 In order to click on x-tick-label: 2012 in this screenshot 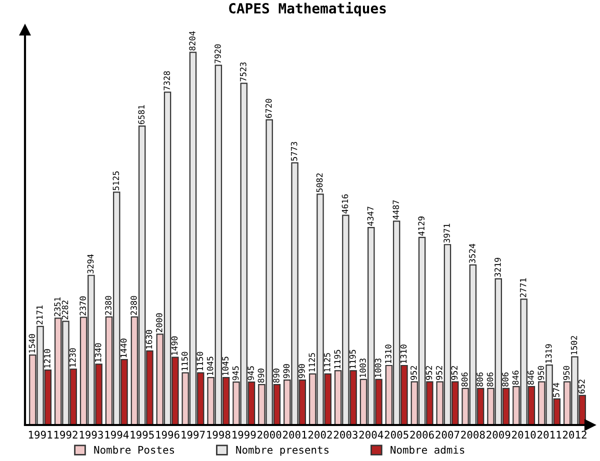, I will do `click(574, 434)`.